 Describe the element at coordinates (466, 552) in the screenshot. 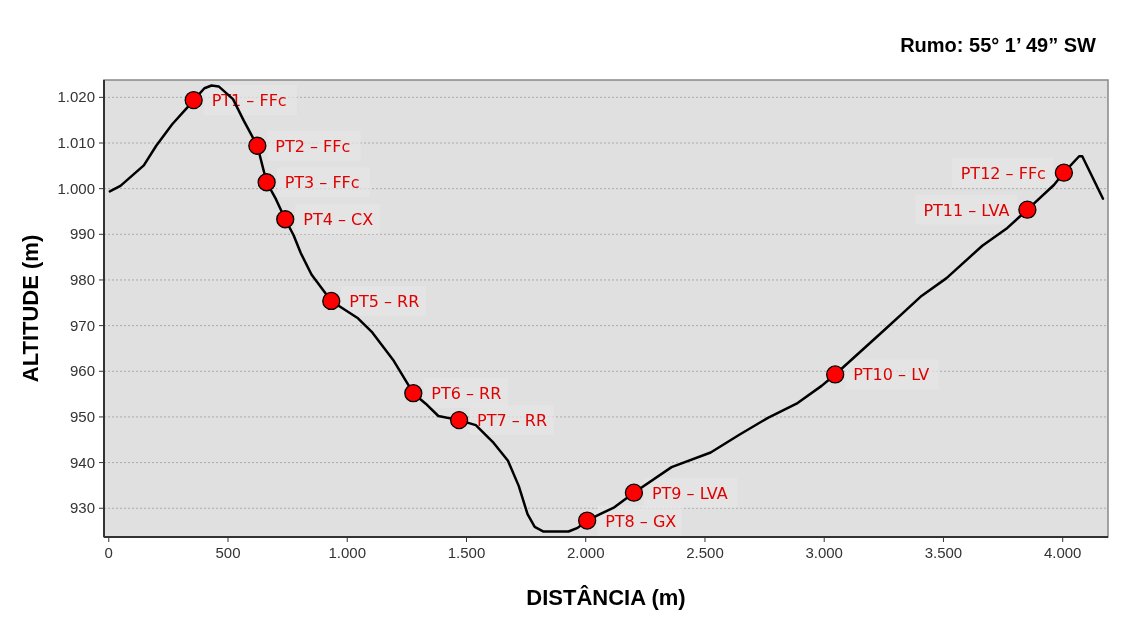

I see `x-tick-label: 1.500` at that location.